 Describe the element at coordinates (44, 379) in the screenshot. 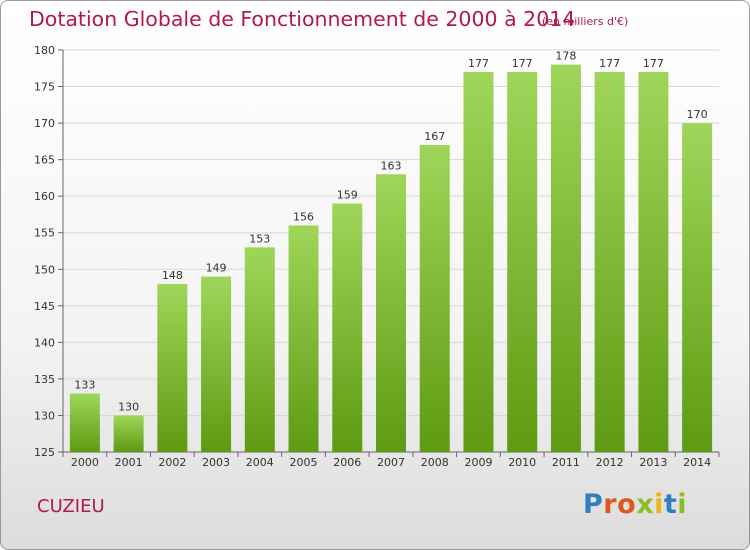

I see `y-tick-label: 135` at that location.